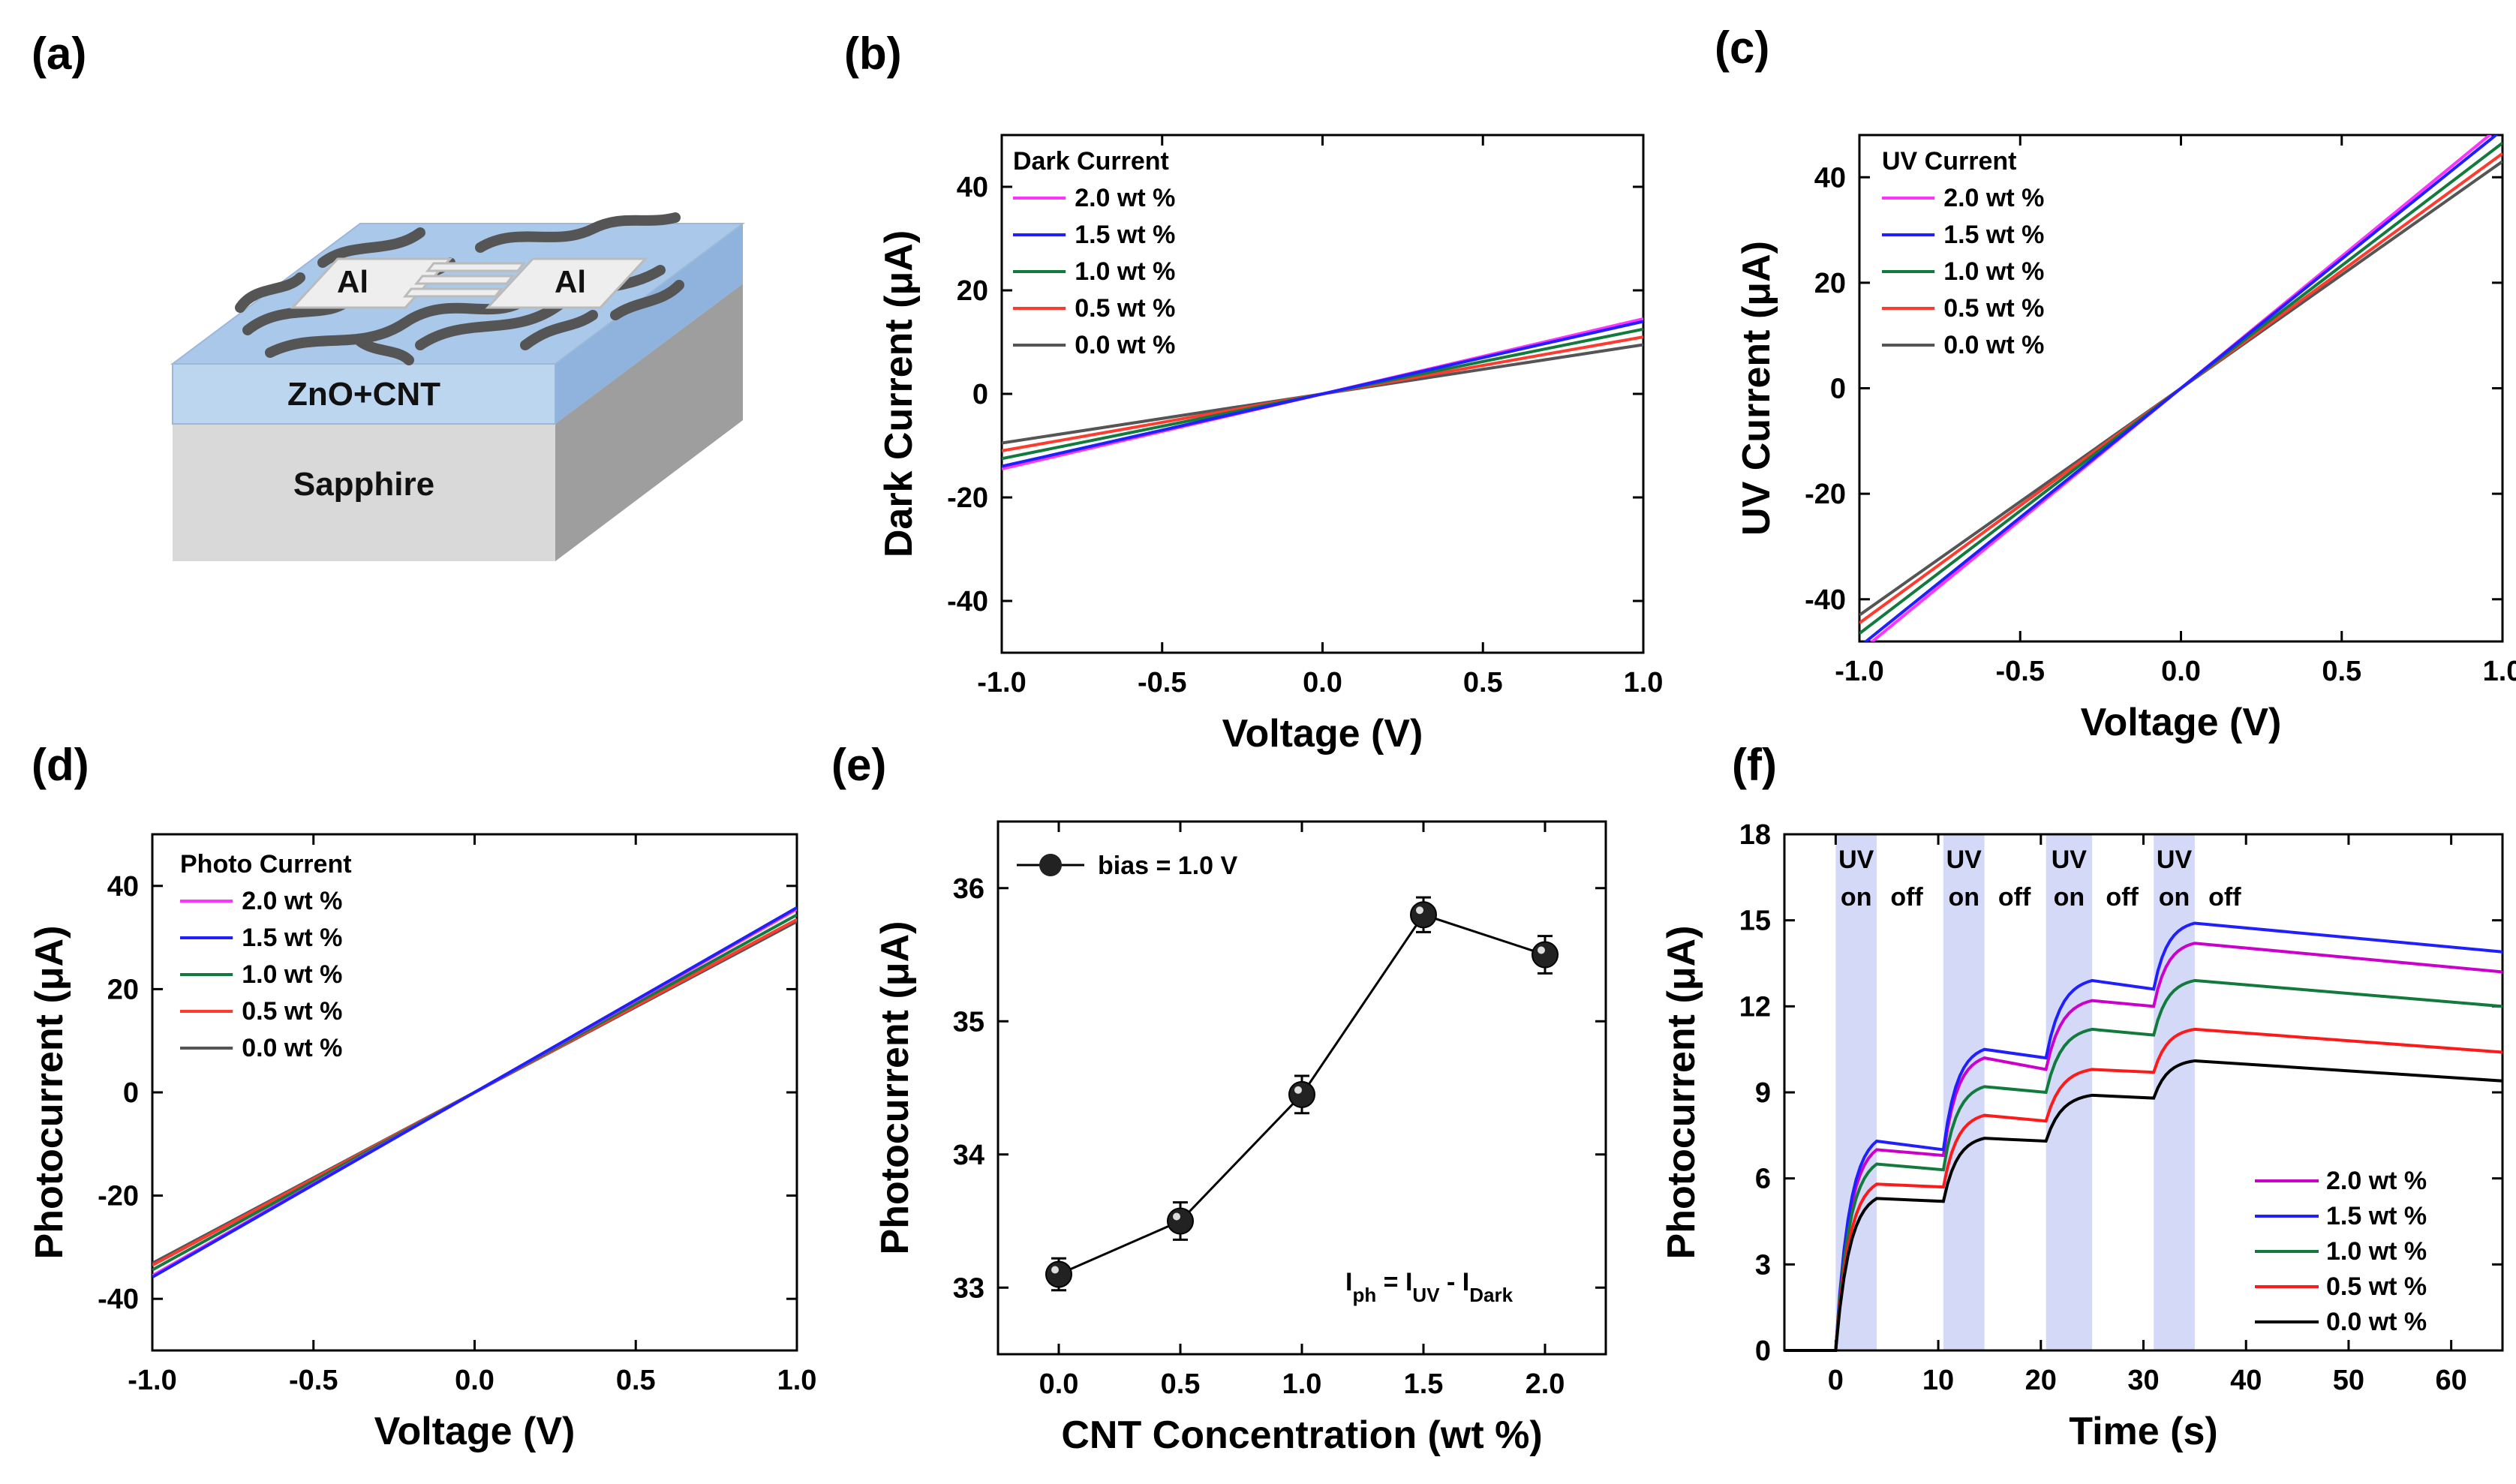  Describe the element at coordinates (2180, 388) in the screenshot. I see `series-group-c` at that location.